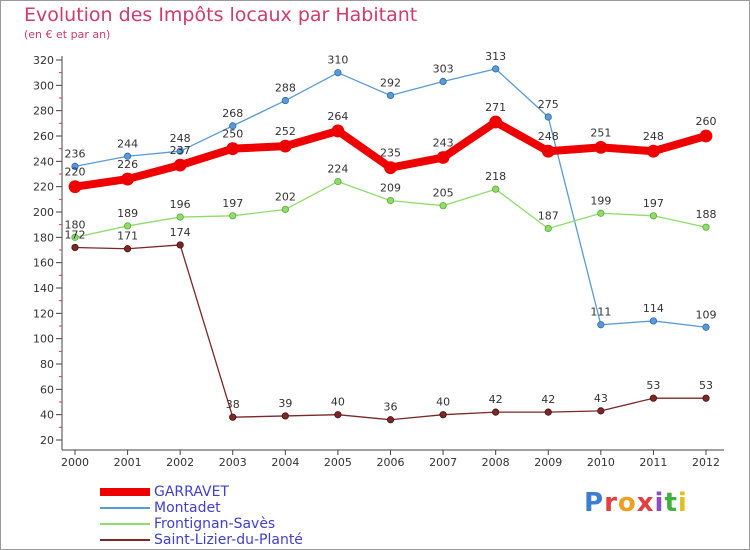 This screenshot has height=550, width=750. Describe the element at coordinates (47, 440) in the screenshot. I see `y-tick-label: 20` at that location.